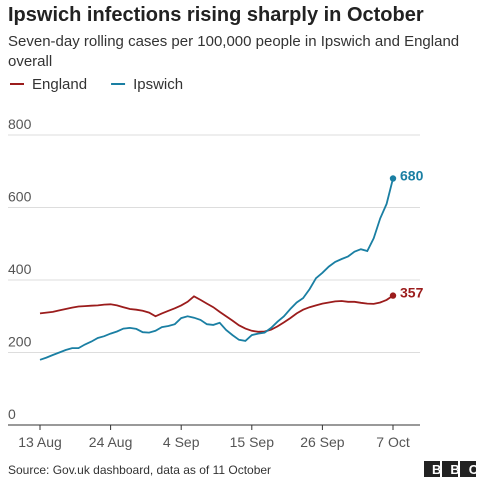 The image size is (480, 480). I want to click on x-tick-label: 26 Sep, so click(322, 442).